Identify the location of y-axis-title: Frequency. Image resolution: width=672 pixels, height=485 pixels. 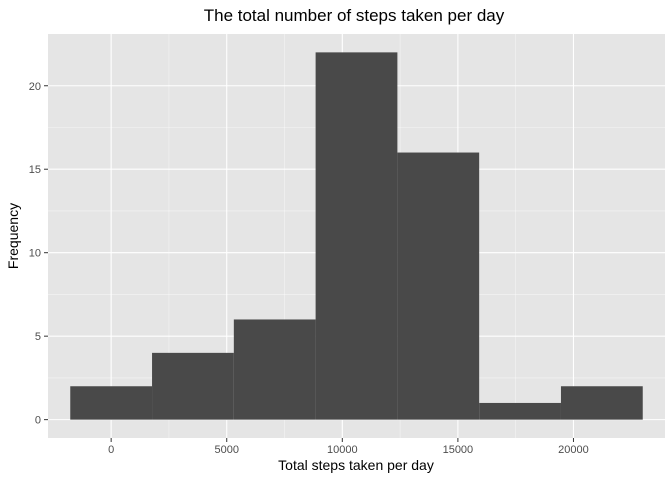
(13, 236).